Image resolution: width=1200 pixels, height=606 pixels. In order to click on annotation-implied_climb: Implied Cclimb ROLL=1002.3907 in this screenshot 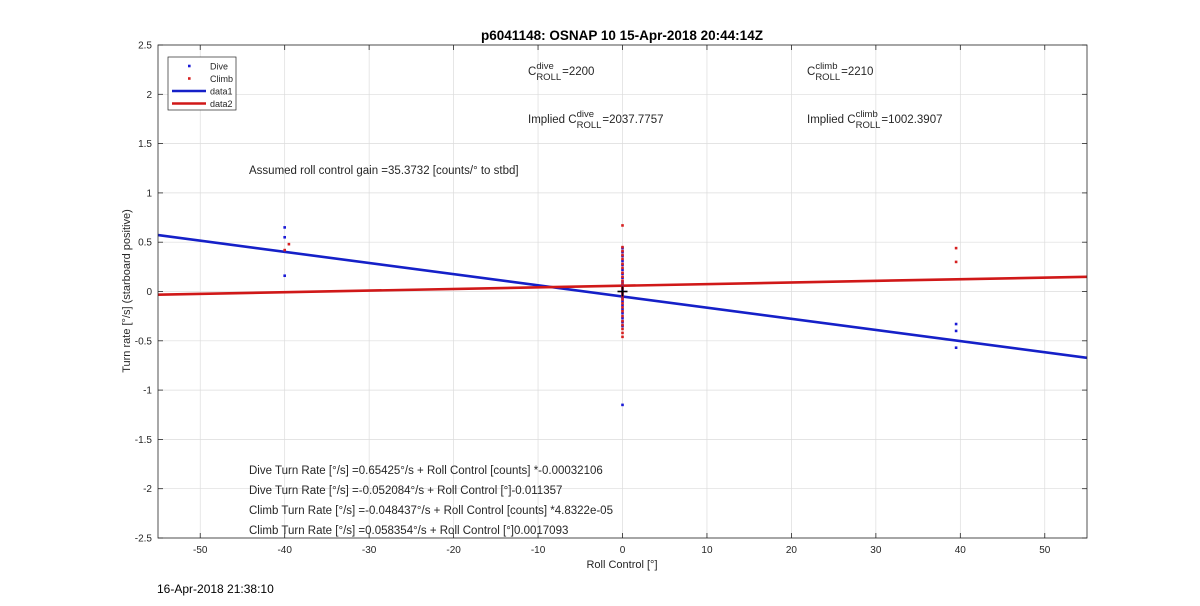, I will do `click(874, 120)`.